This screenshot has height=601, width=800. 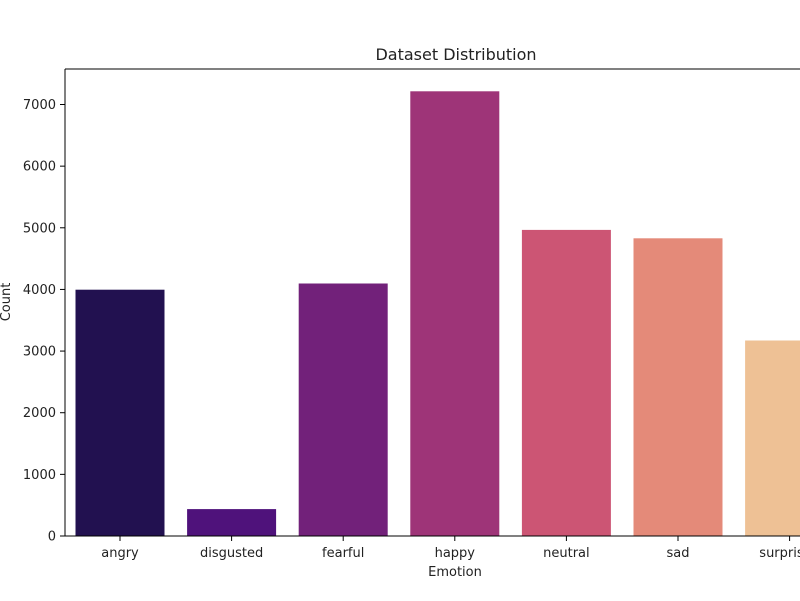 I want to click on y-tick-label: 1000, so click(x=39, y=475).